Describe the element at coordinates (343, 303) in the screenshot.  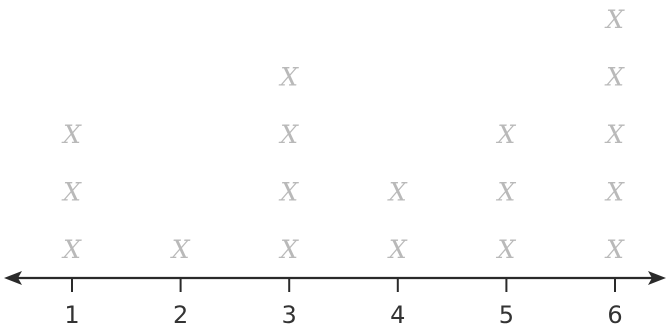
I see `ticks-group: 1 2 3 4 5 6` at that location.